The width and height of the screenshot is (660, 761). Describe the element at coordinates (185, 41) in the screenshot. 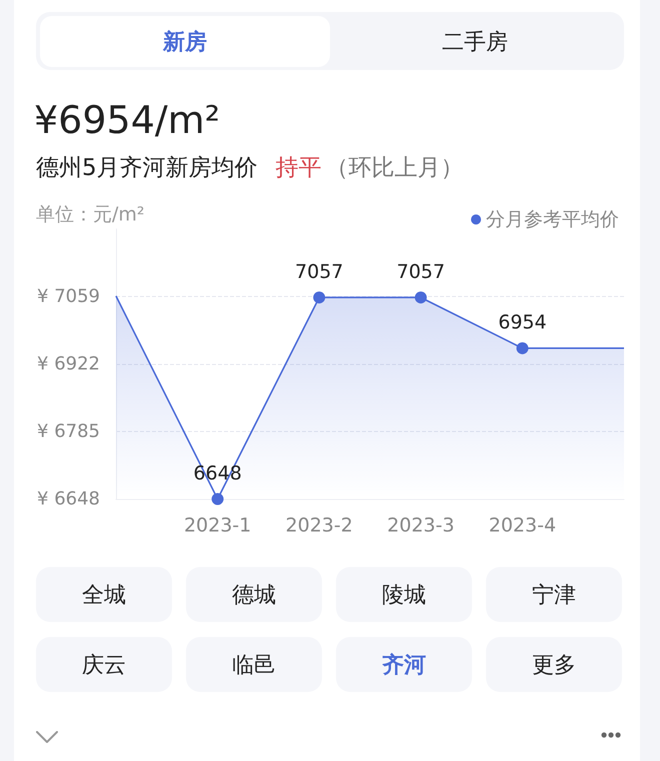

I see `tab-button: 新房` at that location.